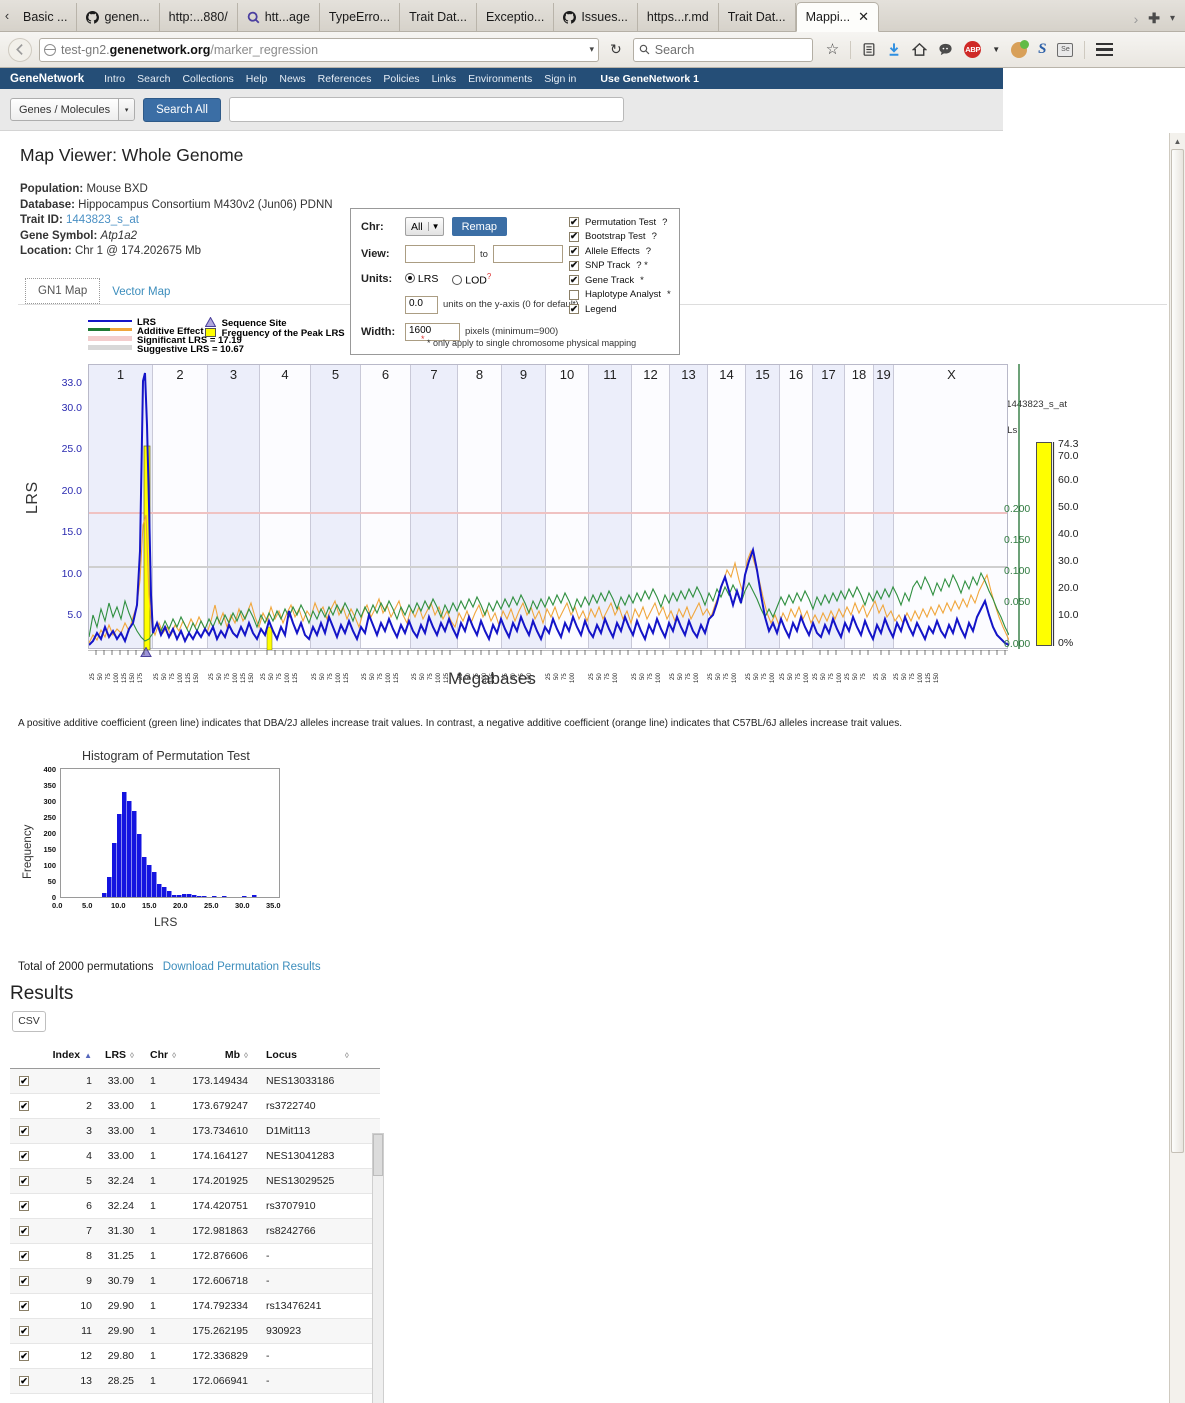 This screenshot has height=1403, width=1185. Describe the element at coordinates (1177, 651) in the screenshot. I see `page-scroll-thumb` at that location.